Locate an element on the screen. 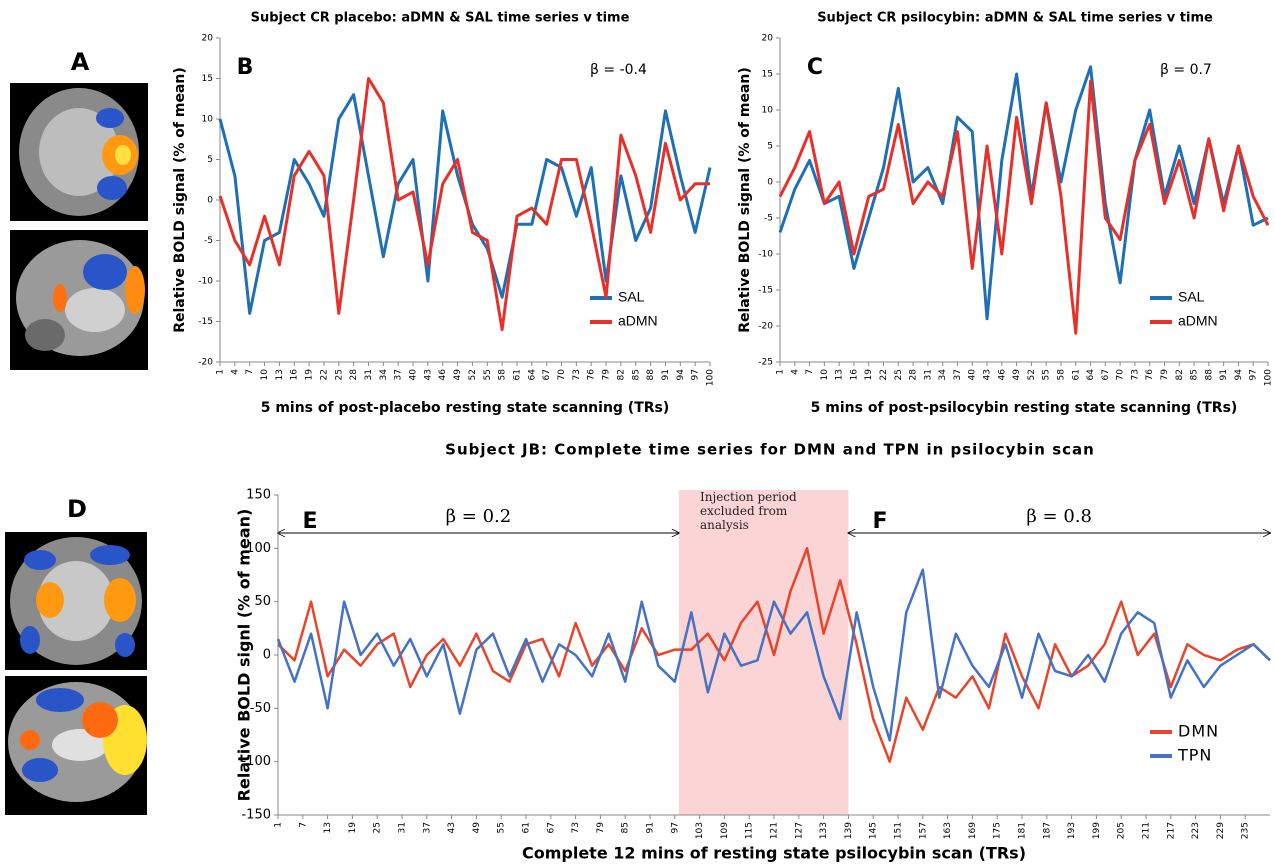 The image size is (1275, 865). x-tick-label: 121 is located at coordinates (775, 830).